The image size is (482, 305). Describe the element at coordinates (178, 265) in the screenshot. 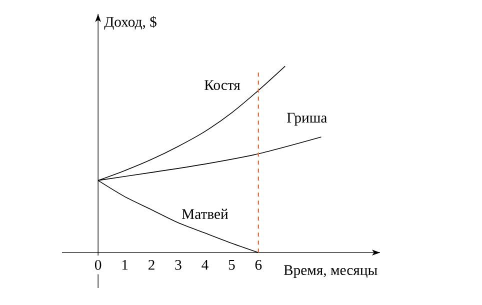

I see `x-tick-label: 3` at that location.